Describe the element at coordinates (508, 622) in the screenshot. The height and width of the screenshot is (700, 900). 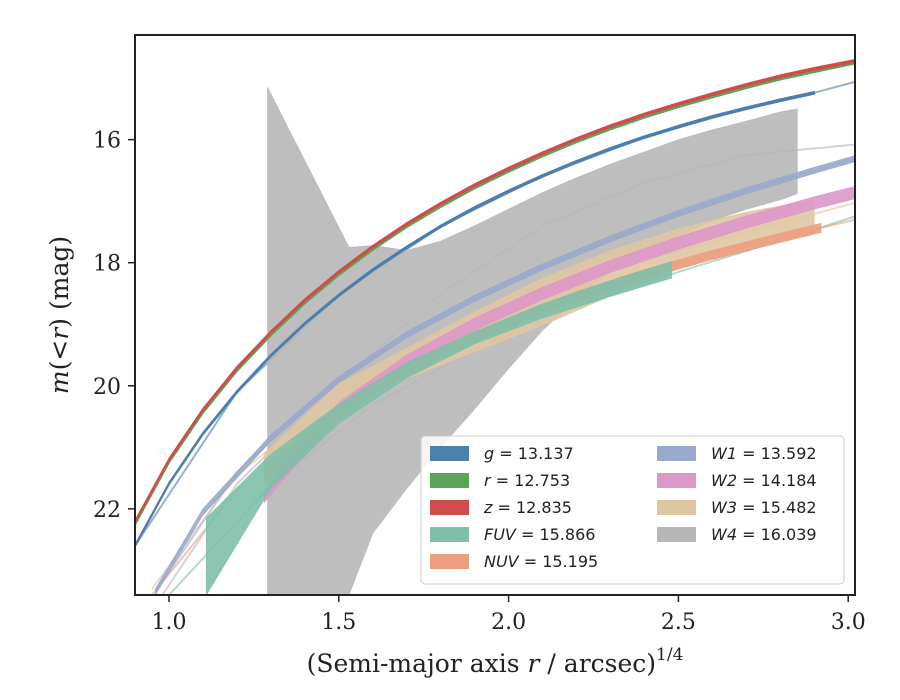
I see `x-tick-label: 2.0` at that location.